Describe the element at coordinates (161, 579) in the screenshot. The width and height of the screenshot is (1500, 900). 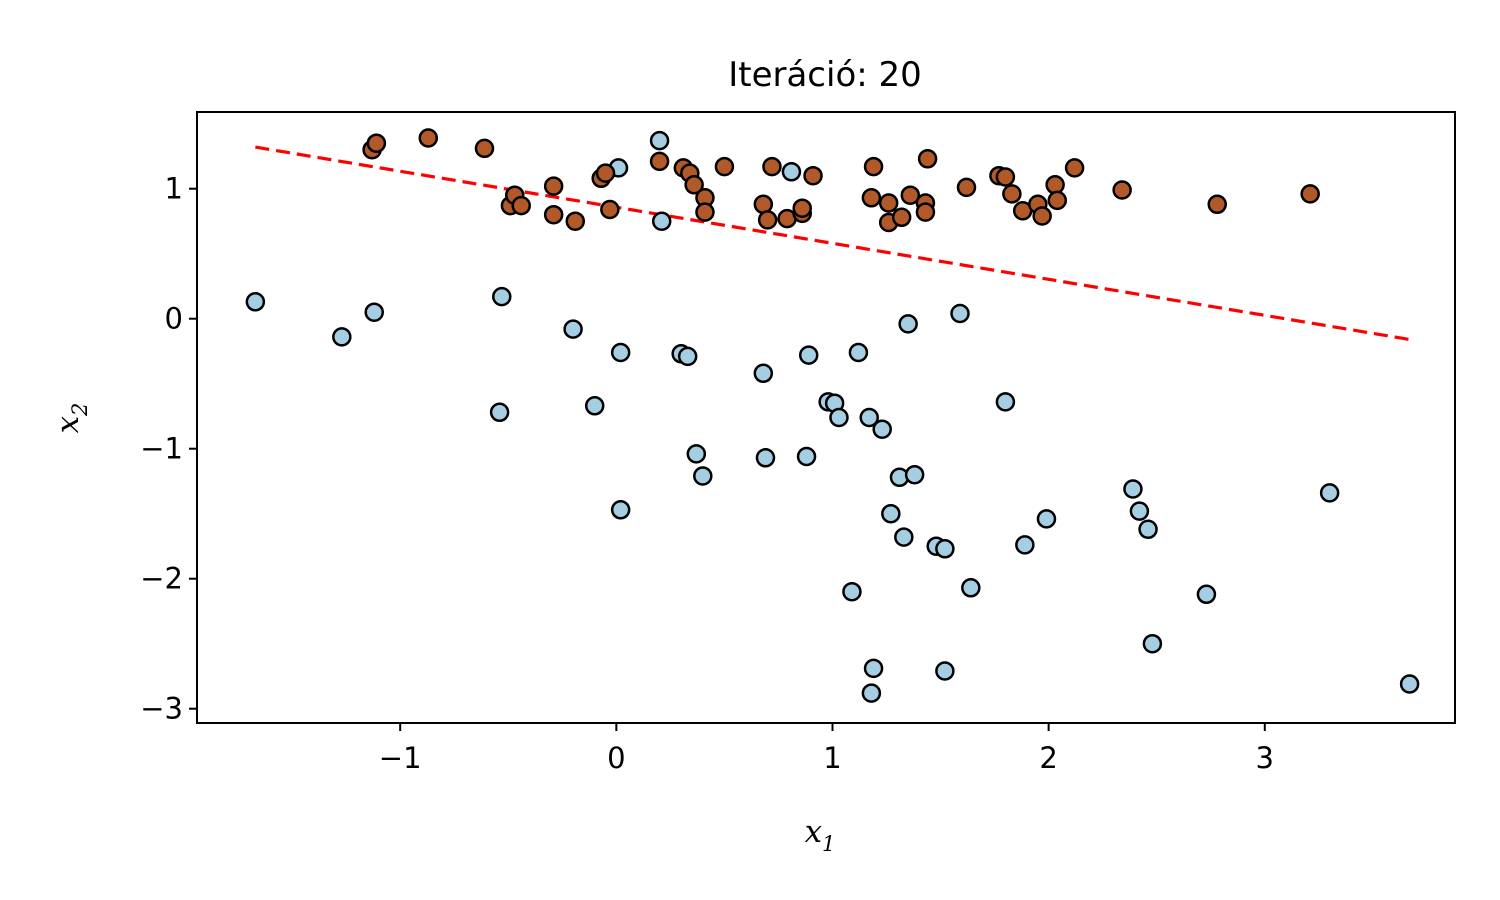
I see `y-tick-label: −2` at that location.